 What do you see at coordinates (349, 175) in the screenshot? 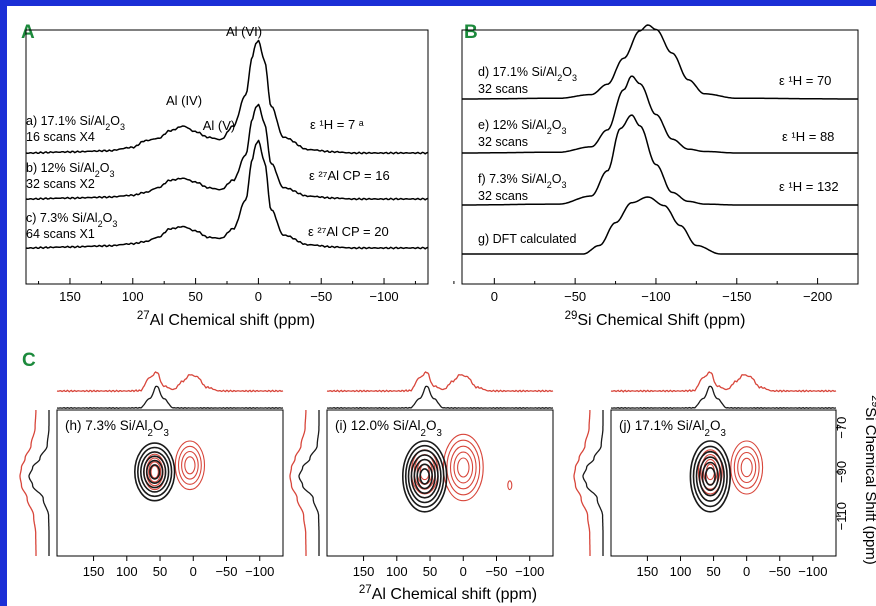
I see `panel-a-annotation: ε ²⁷Al CP = 16` at bounding box center [349, 175].